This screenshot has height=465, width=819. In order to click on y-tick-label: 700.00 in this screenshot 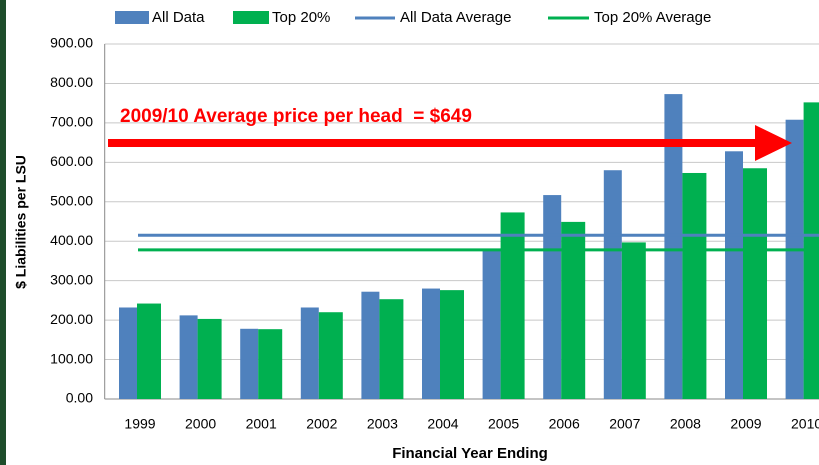, I will do `click(71, 122)`.